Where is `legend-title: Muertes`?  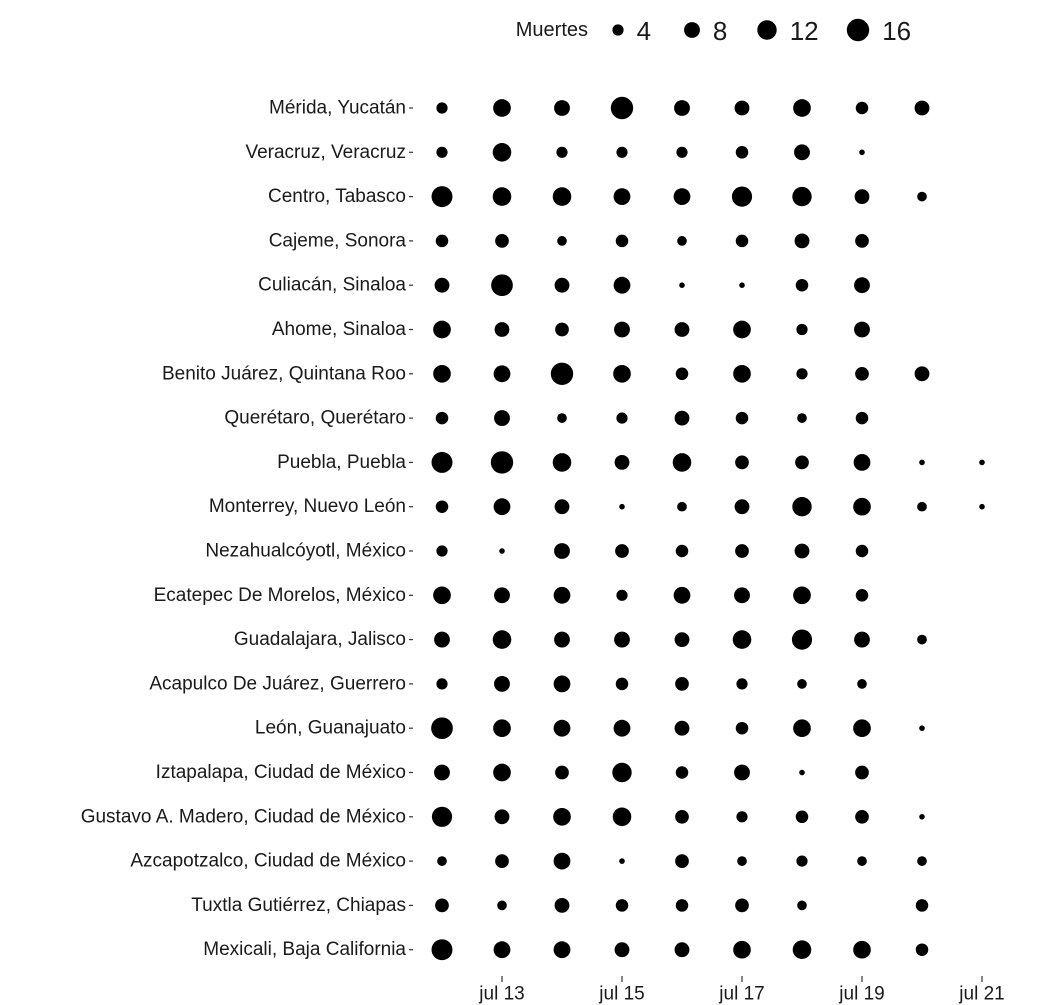
legend-title: Muertes is located at coordinates (552, 30).